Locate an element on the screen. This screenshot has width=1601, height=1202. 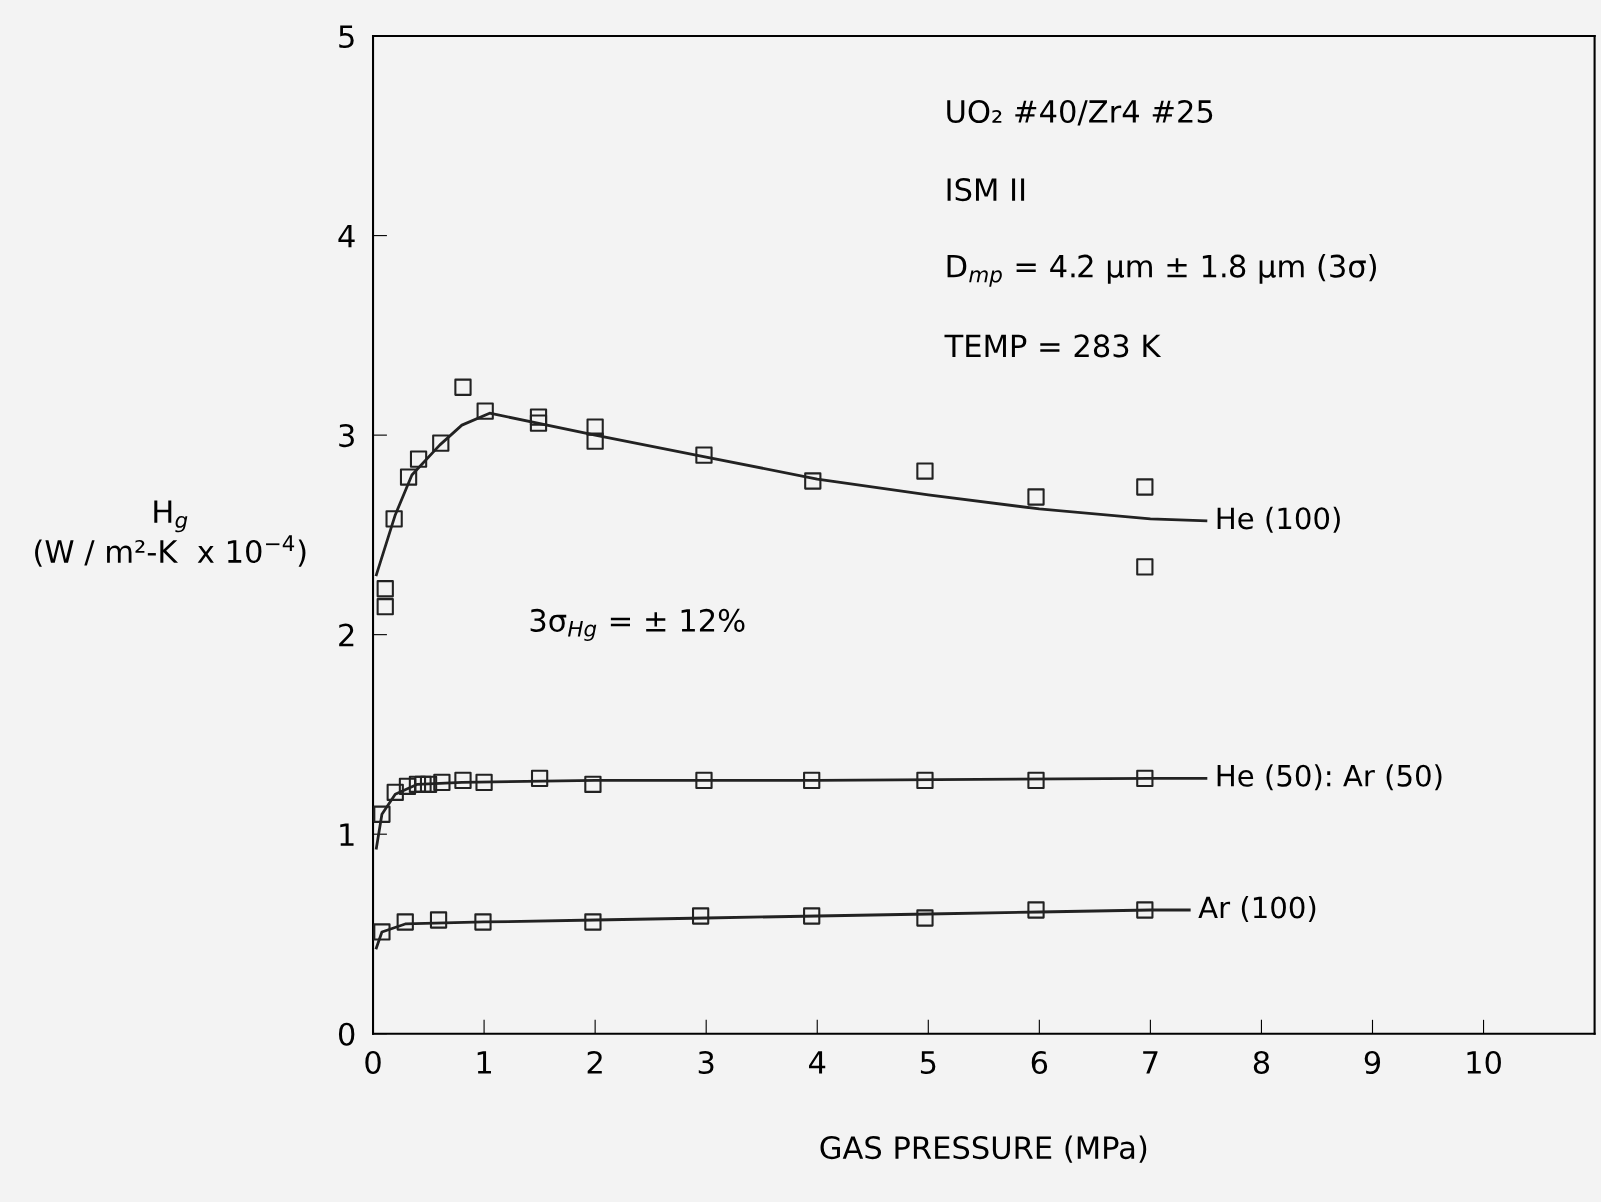
y-tick-label: 5 is located at coordinates (346, 37).